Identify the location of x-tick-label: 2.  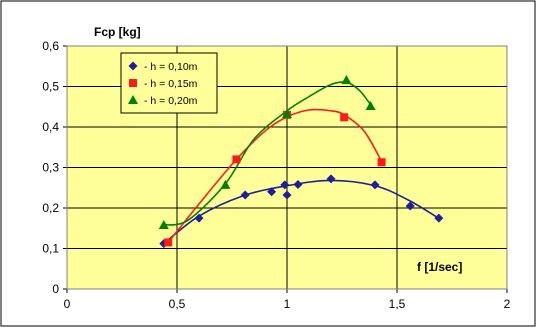
(507, 304).